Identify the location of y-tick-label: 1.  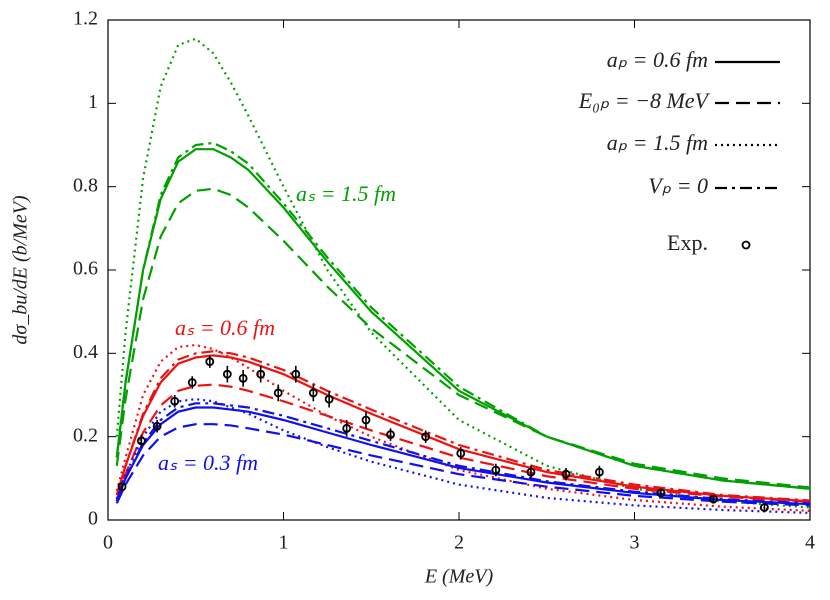
(93, 102).